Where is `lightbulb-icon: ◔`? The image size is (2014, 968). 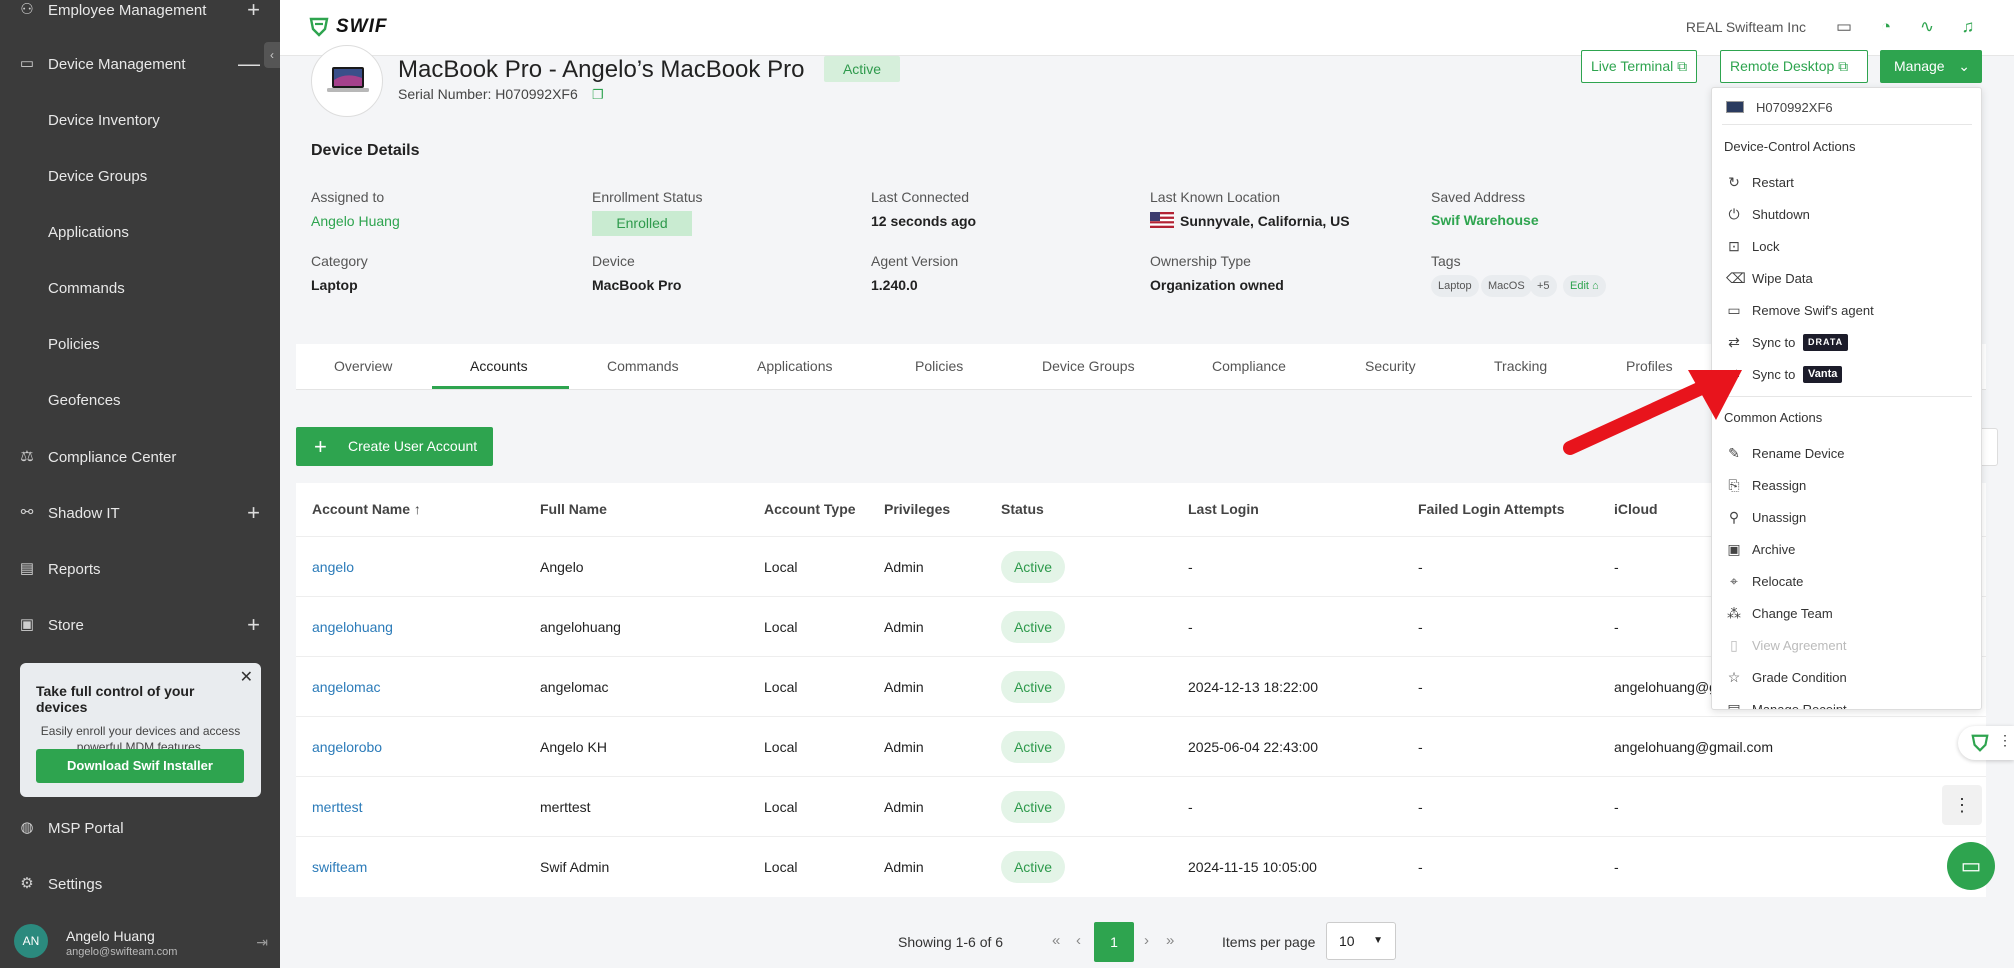 lightbulb-icon: ◔ is located at coordinates (1886, 26).